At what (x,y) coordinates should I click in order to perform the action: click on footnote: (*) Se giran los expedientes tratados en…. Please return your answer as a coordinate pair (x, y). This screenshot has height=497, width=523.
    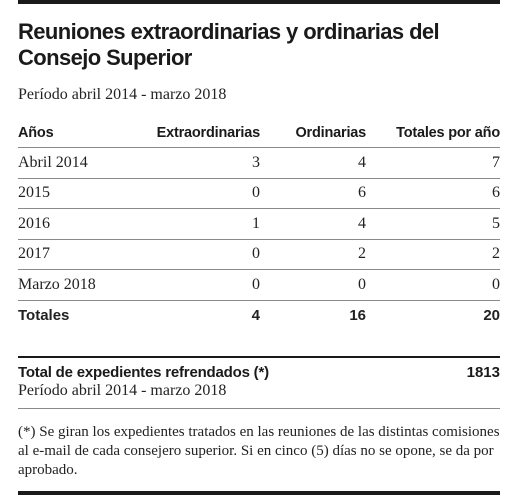
    Looking at the image, I should click on (259, 451).